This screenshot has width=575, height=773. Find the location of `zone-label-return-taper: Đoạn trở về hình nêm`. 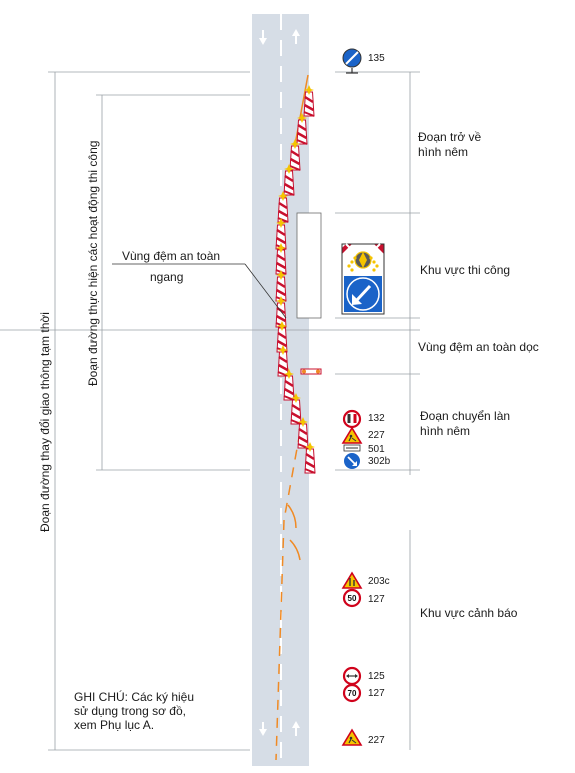

zone-label-return-taper: Đoạn trở về hình nêm is located at coordinates (450, 144).